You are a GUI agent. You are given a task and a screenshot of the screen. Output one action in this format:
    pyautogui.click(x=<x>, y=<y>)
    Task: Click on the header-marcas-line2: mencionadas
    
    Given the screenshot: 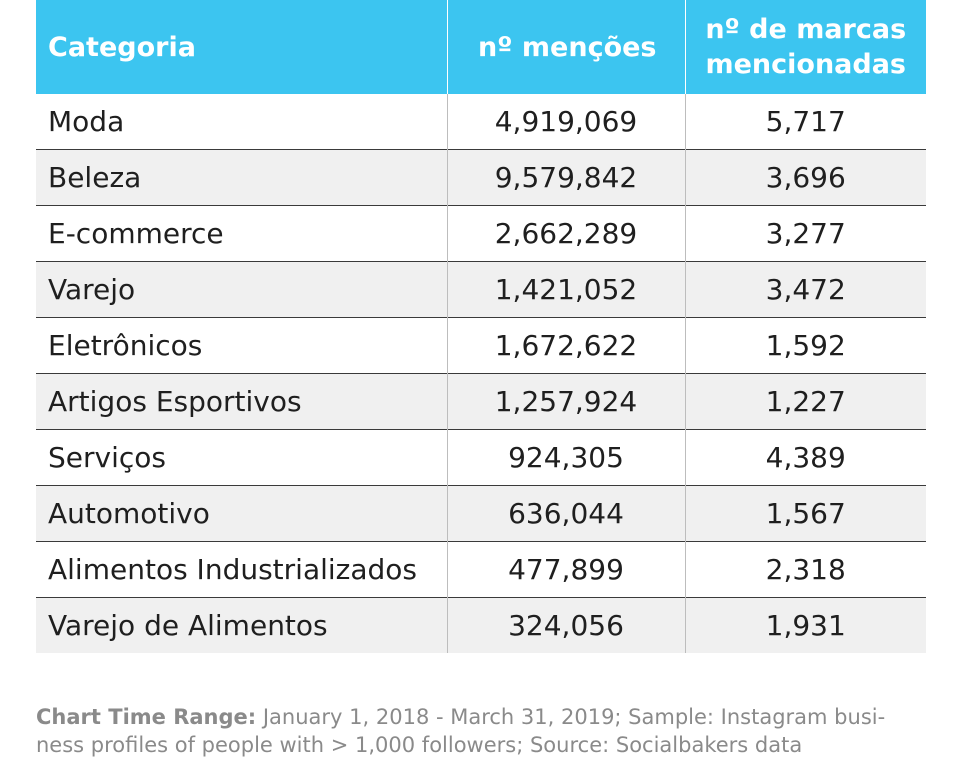 What is the action you would take?
    pyautogui.click(x=806, y=64)
    